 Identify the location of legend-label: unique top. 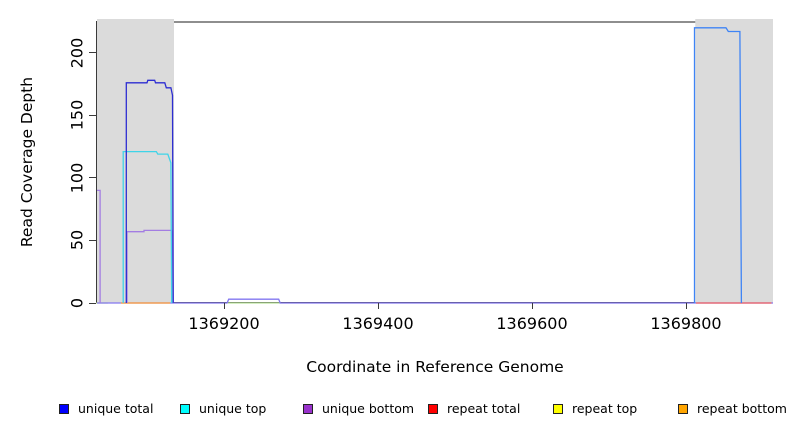
(233, 408).